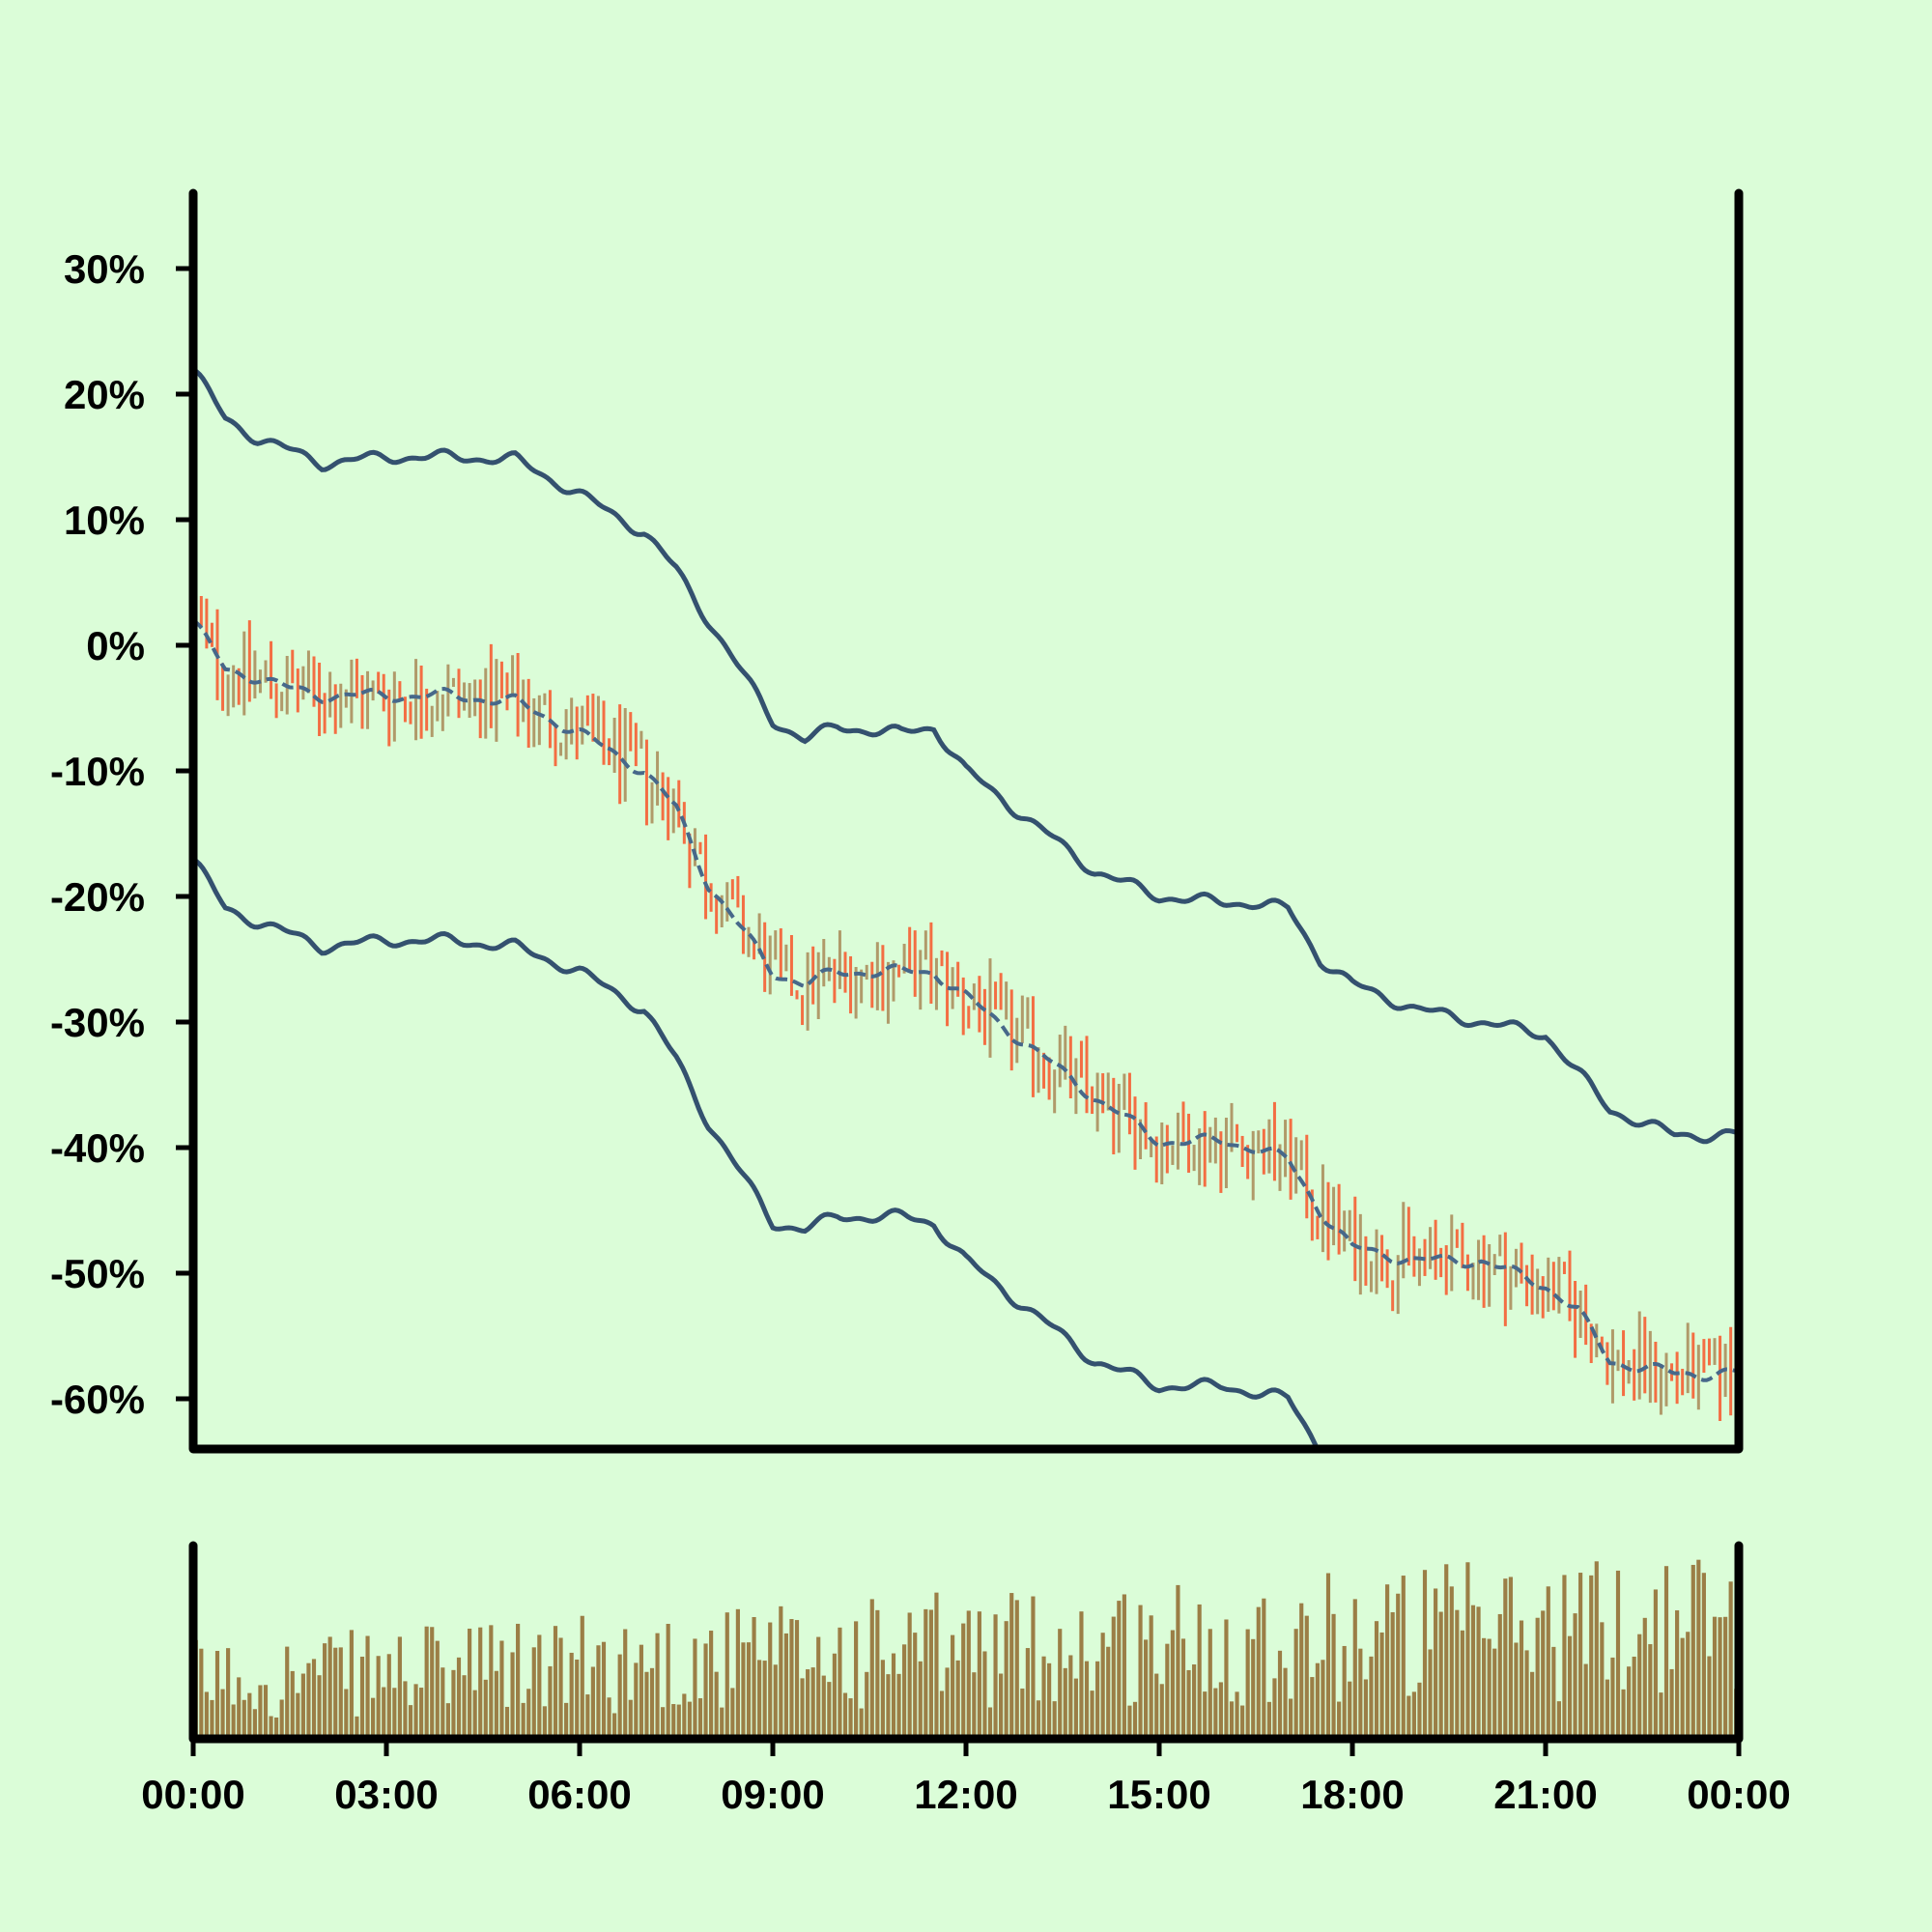 This screenshot has width=1932, height=1932. I want to click on x-tick-label: 18:00, so click(1352, 1794).